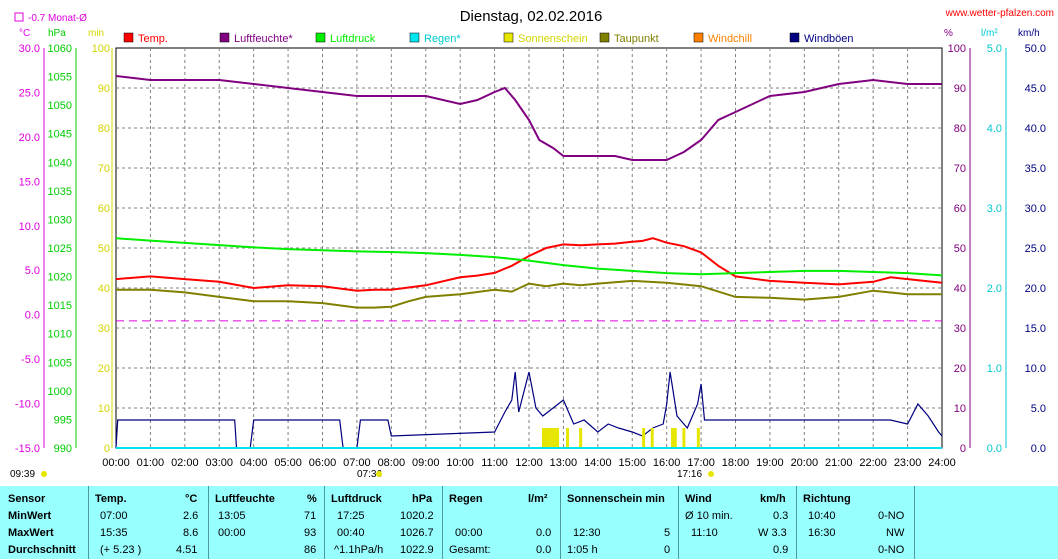 Image resolution: width=1058 pixels, height=560 pixels. What do you see at coordinates (263, 39) in the screenshot?
I see `legend-label: Luftfeuchte*` at bounding box center [263, 39].